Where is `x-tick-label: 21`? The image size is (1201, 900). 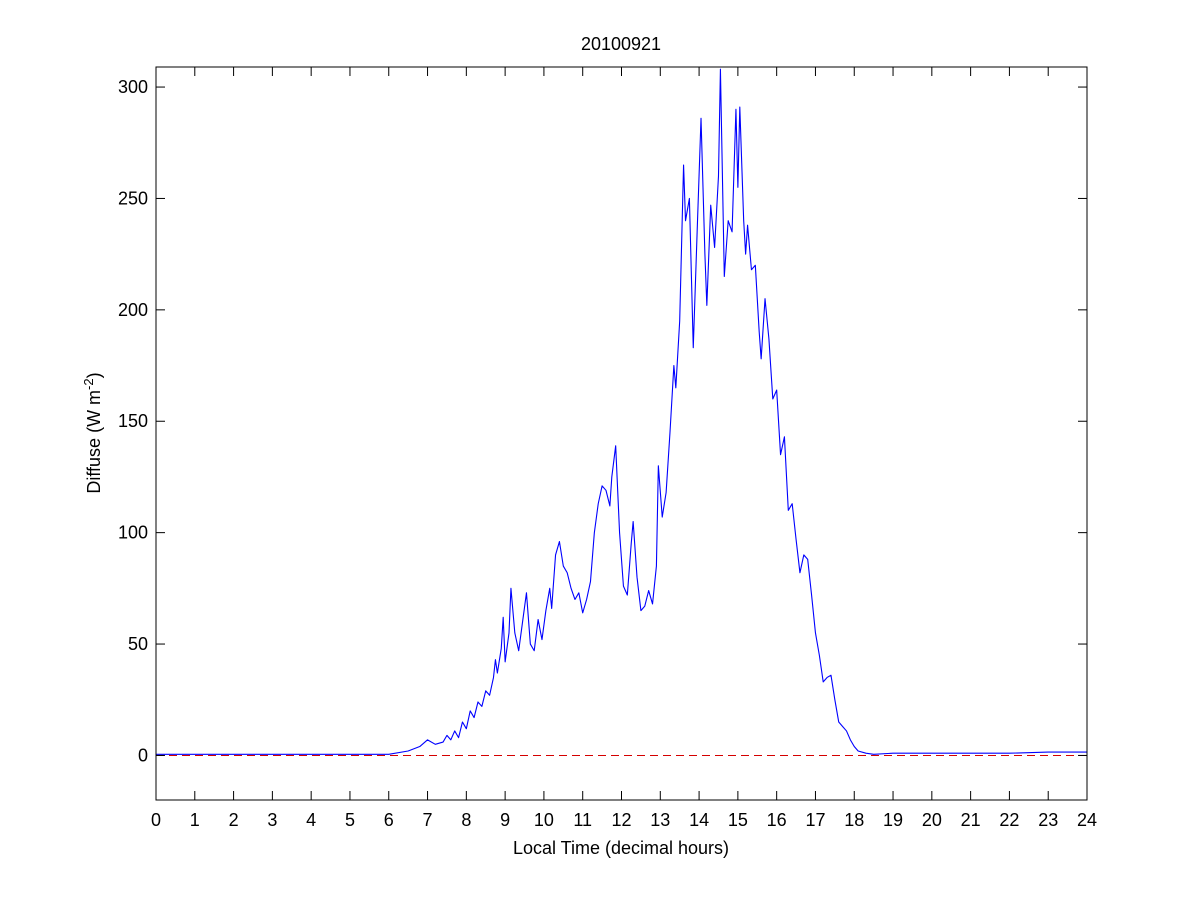 x-tick-label: 21 is located at coordinates (971, 820).